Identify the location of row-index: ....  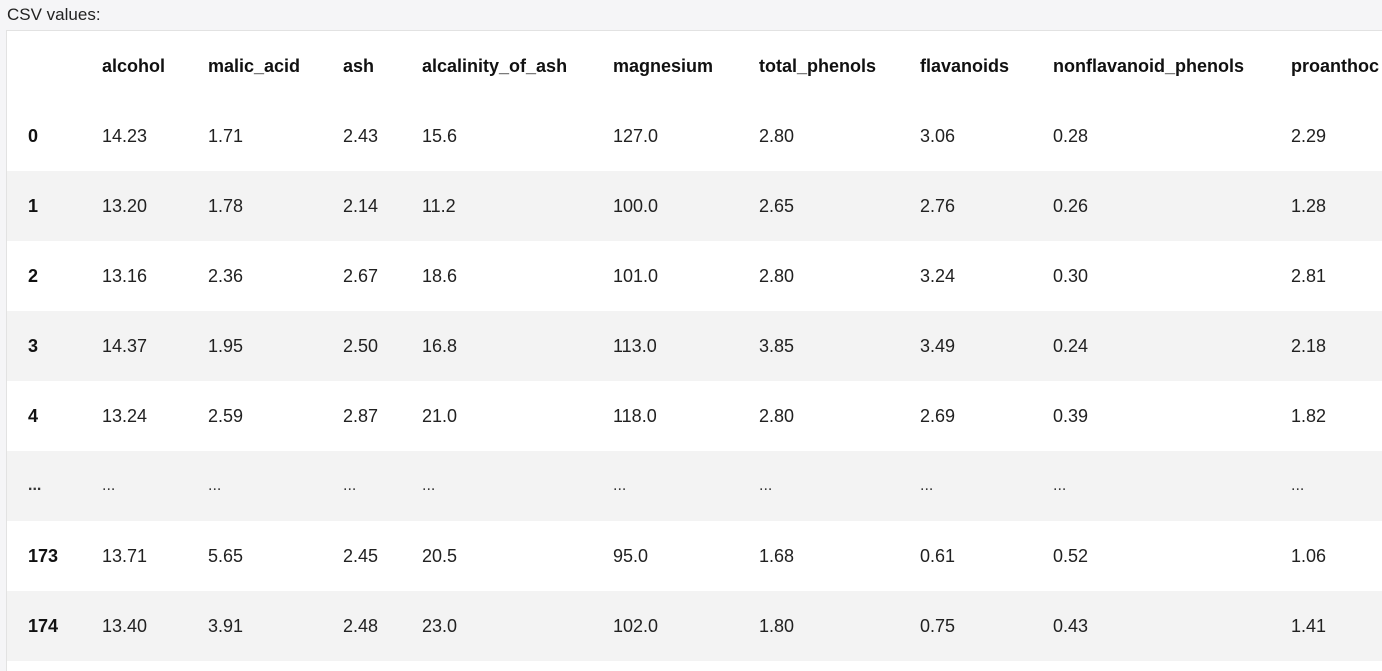
(35, 485).